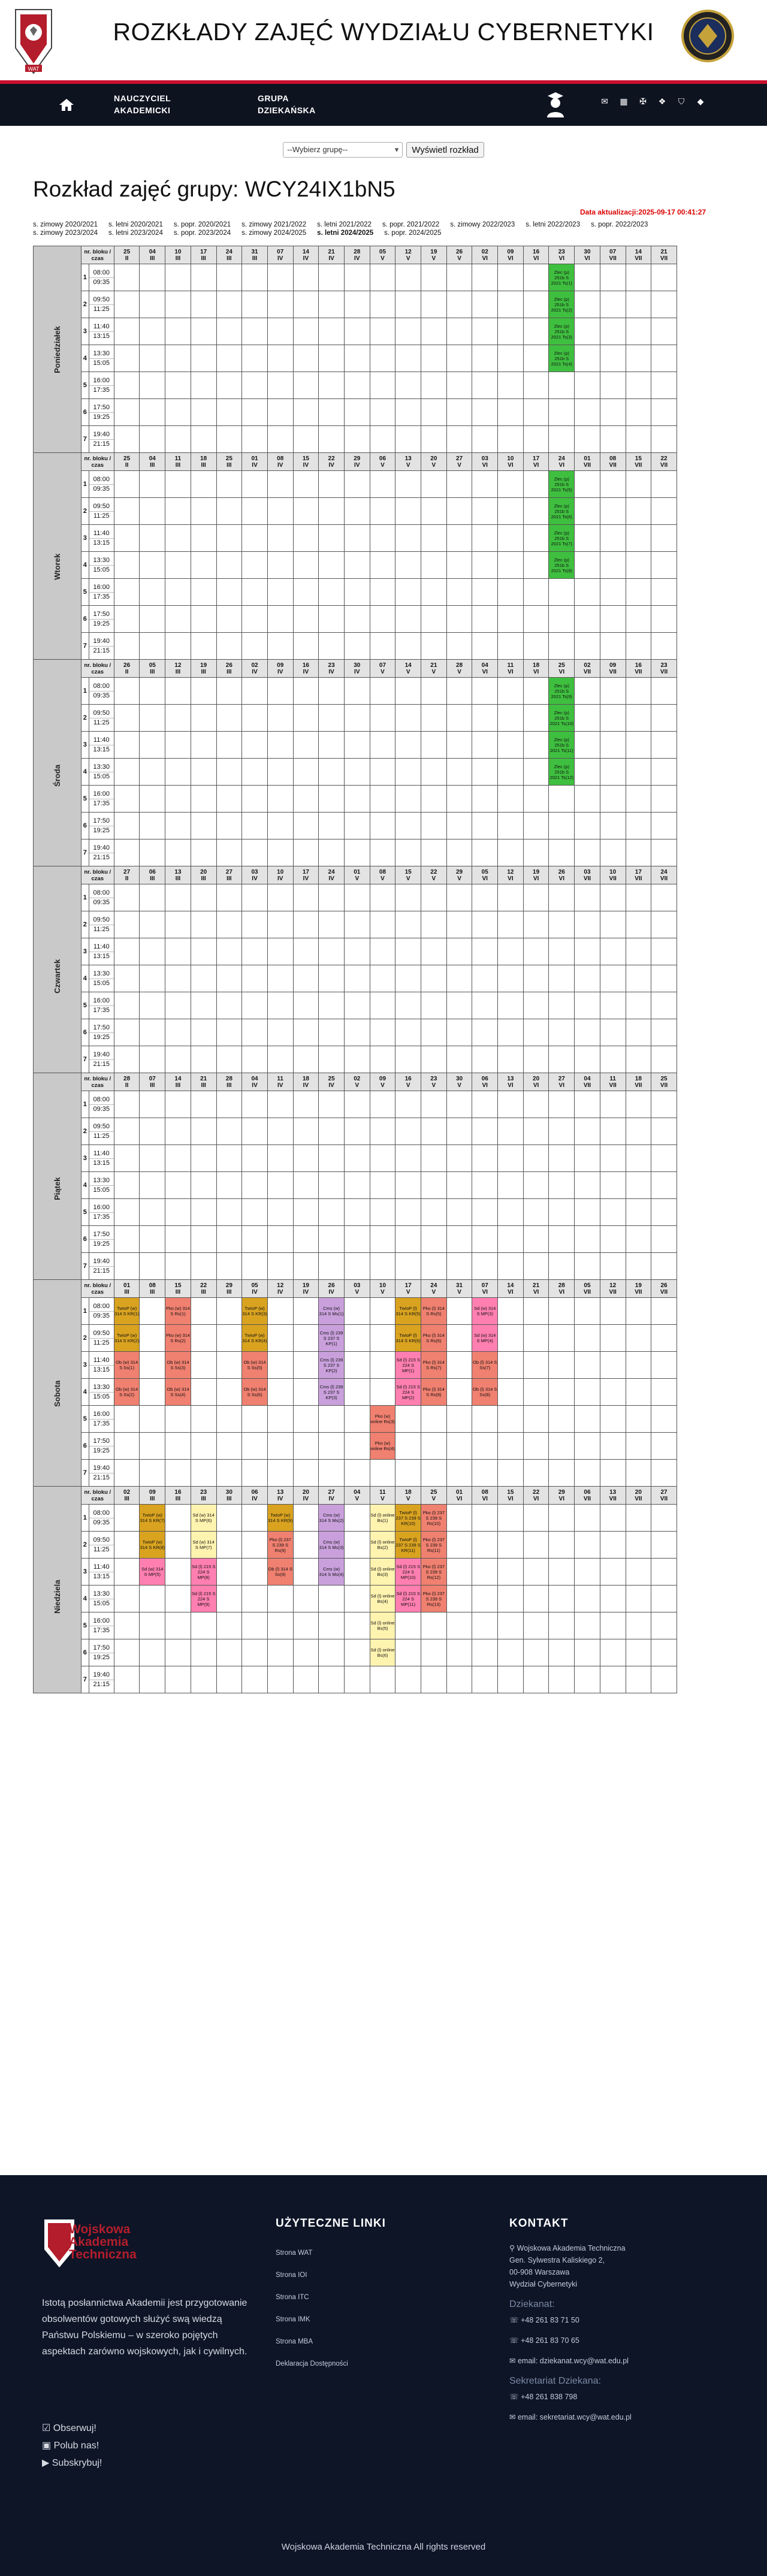 This screenshot has width=767, height=2576. Describe the element at coordinates (383, 1419) in the screenshot. I see `class-entry: Pko (w) online Rs(3)` at that location.